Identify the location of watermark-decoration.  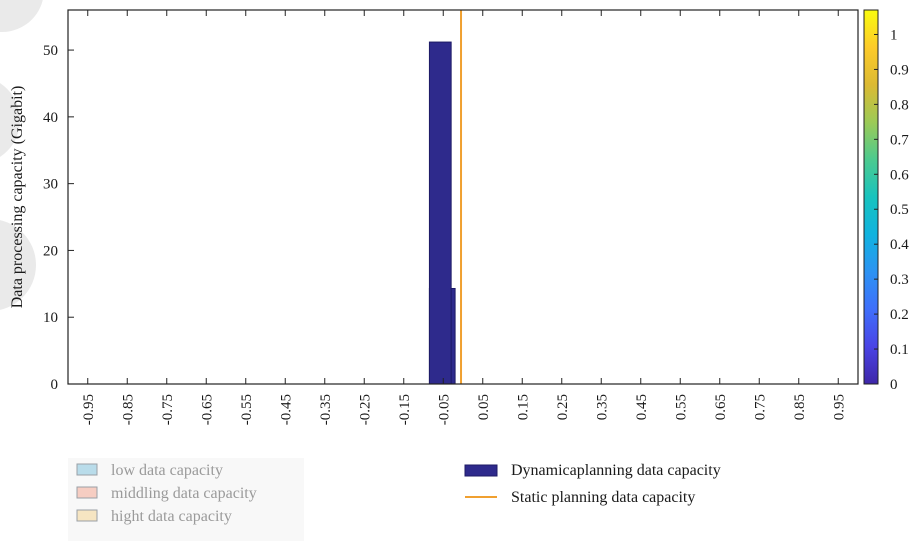
(21, 155).